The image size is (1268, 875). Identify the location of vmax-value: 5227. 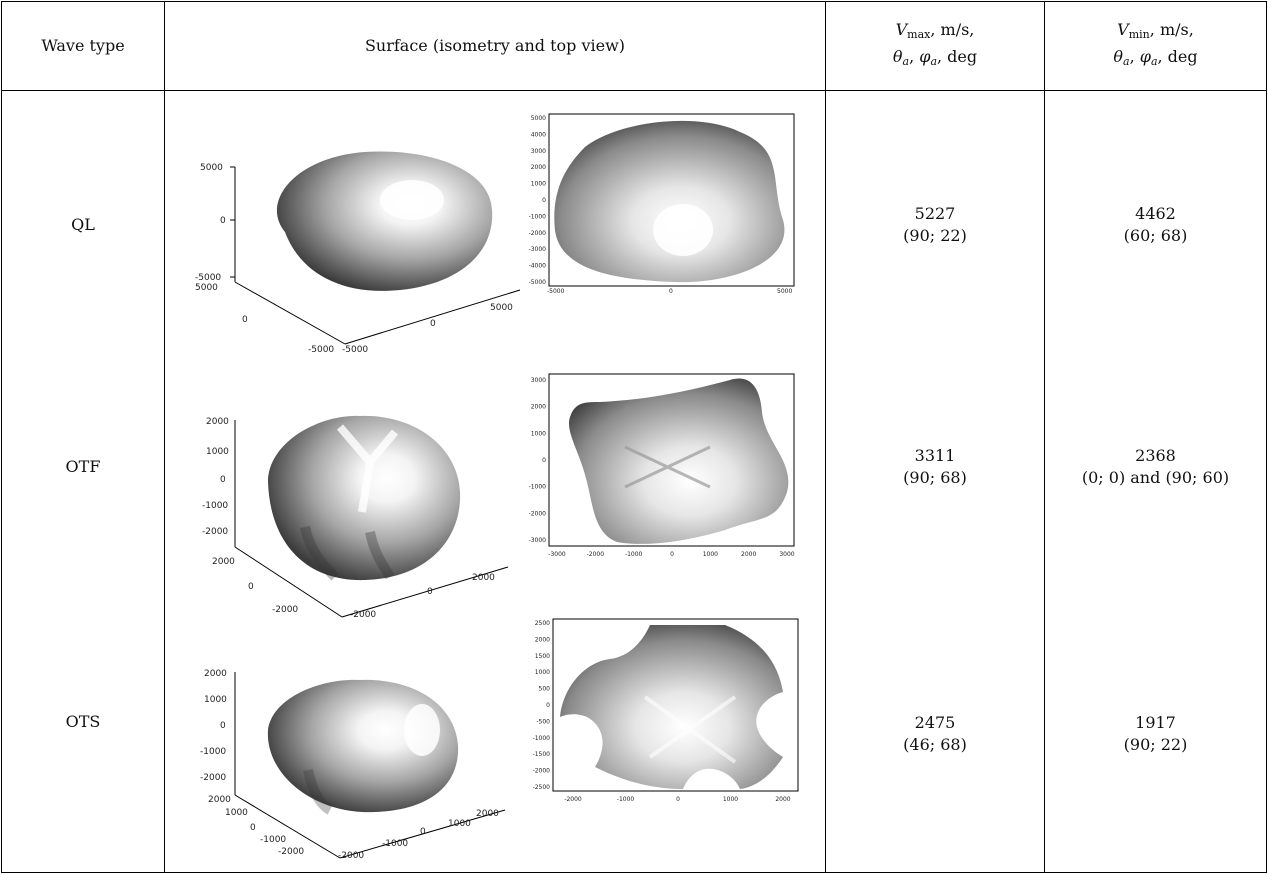
(935, 213).